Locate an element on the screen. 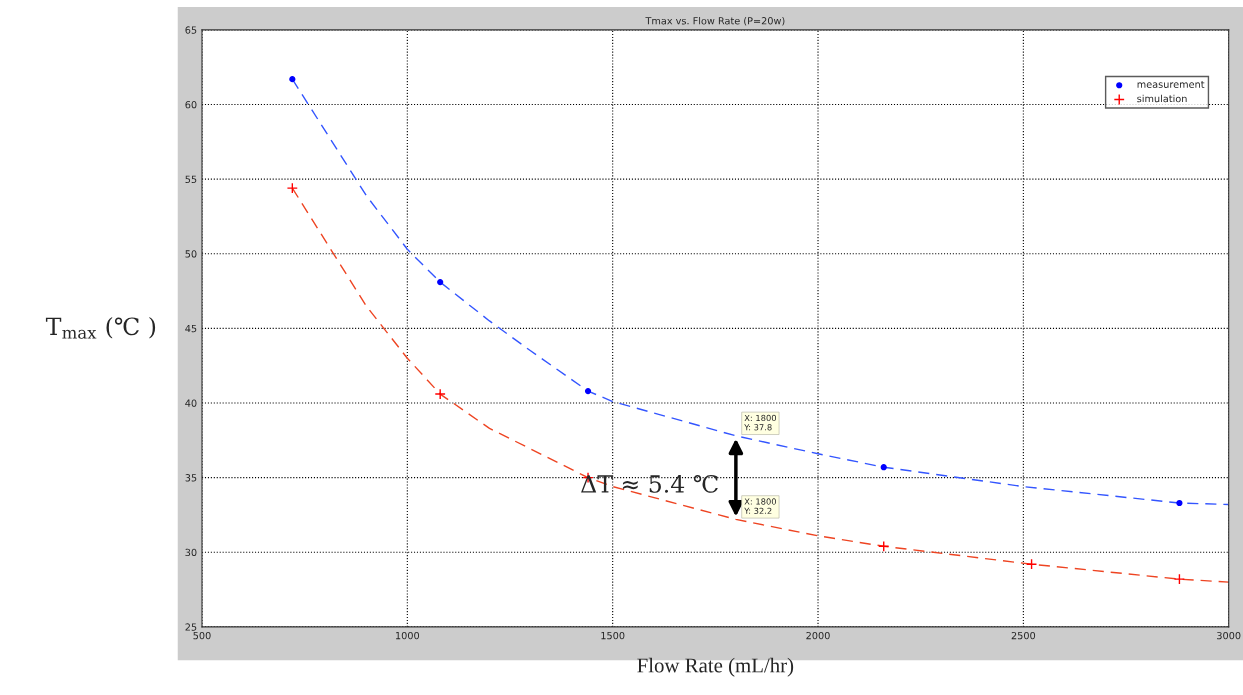 This screenshot has width=1243, height=695. x-tick-label: 2500 is located at coordinates (1023, 635).